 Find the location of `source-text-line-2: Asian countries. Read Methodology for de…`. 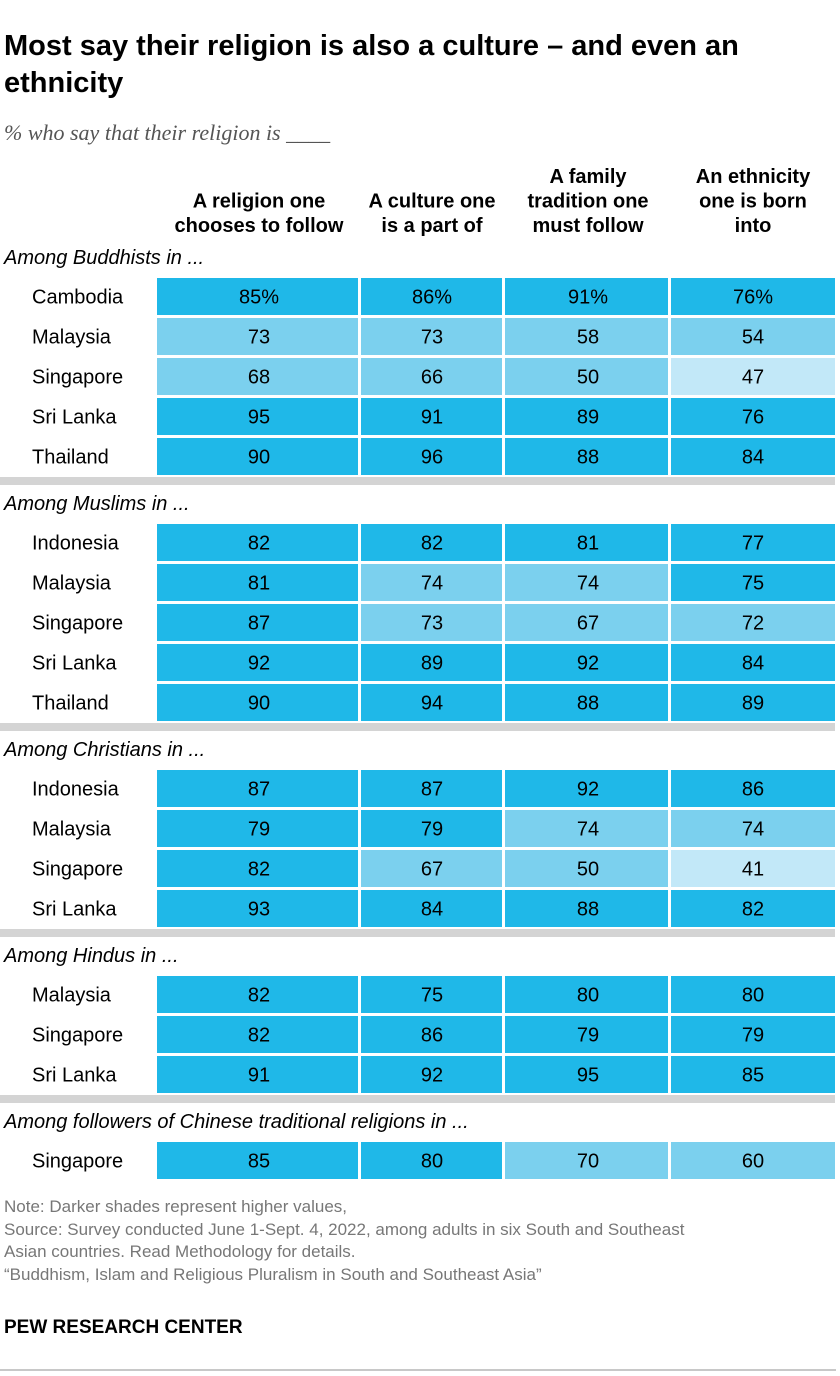

source-text-line-2: Asian countries. Read Methodology for de… is located at coordinates (180, 1251).